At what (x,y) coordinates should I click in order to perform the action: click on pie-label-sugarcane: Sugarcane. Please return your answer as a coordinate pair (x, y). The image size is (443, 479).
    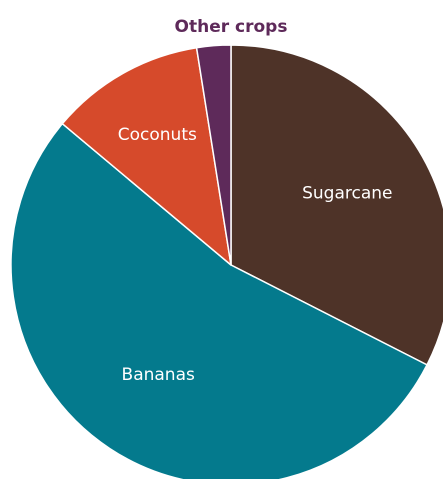
    Looking at the image, I should click on (347, 194).